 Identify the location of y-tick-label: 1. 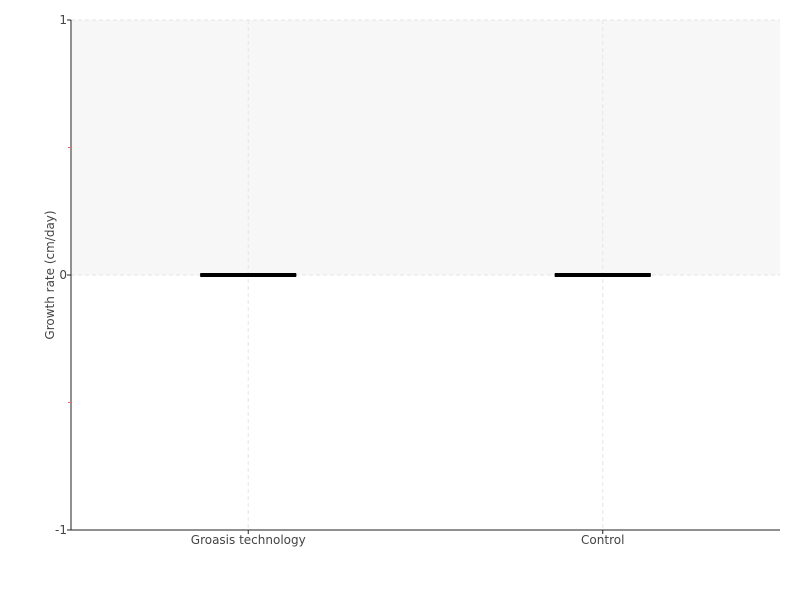
(63, 20).